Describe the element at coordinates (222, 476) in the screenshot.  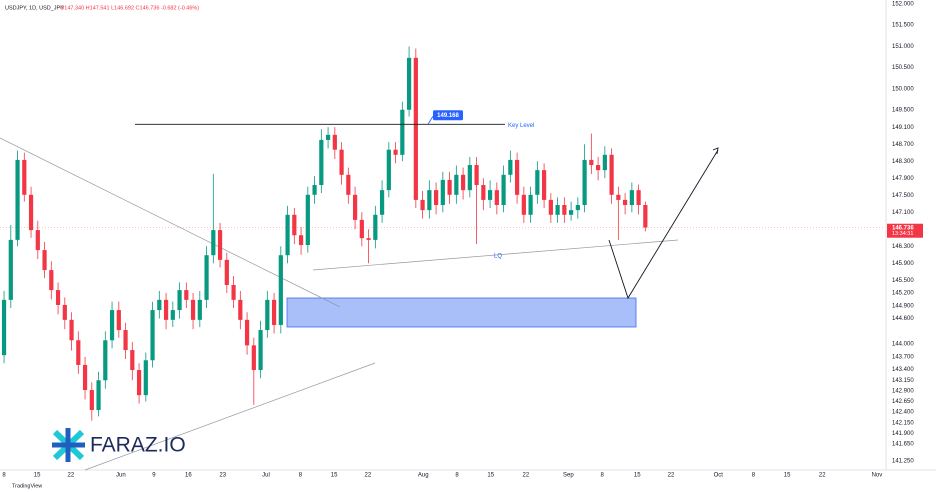
I see `x-tick-label: 23` at that location.